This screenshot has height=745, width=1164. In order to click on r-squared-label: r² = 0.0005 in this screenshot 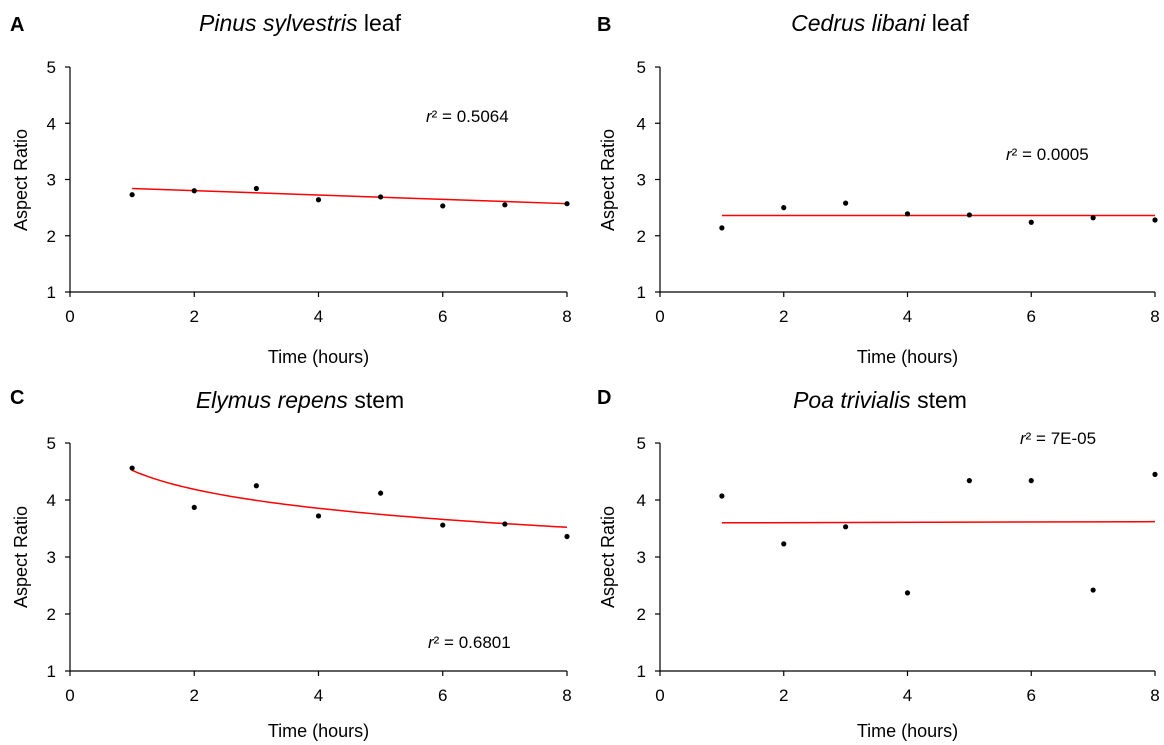, I will do `click(1047, 154)`.